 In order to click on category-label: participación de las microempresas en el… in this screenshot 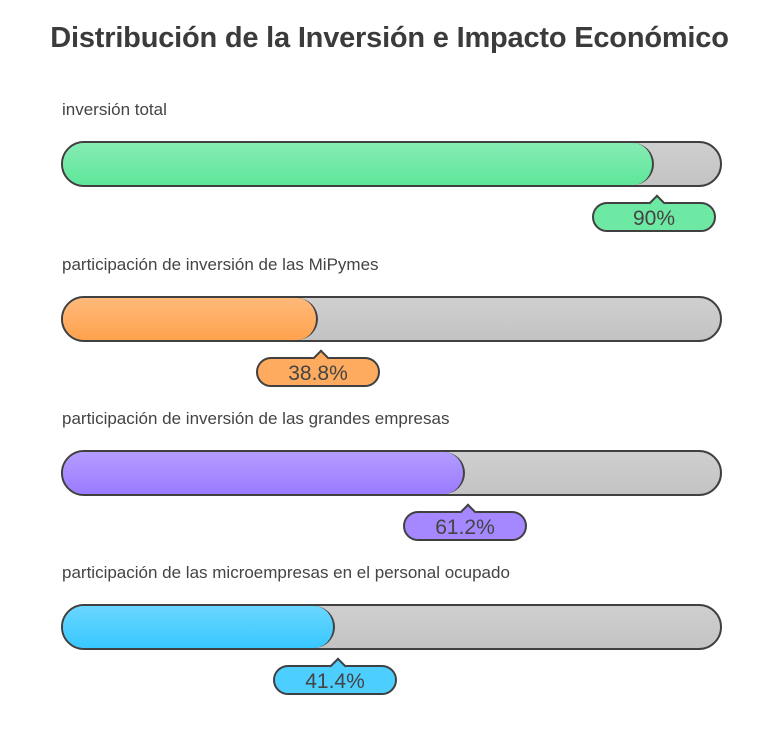, I will do `click(286, 572)`.